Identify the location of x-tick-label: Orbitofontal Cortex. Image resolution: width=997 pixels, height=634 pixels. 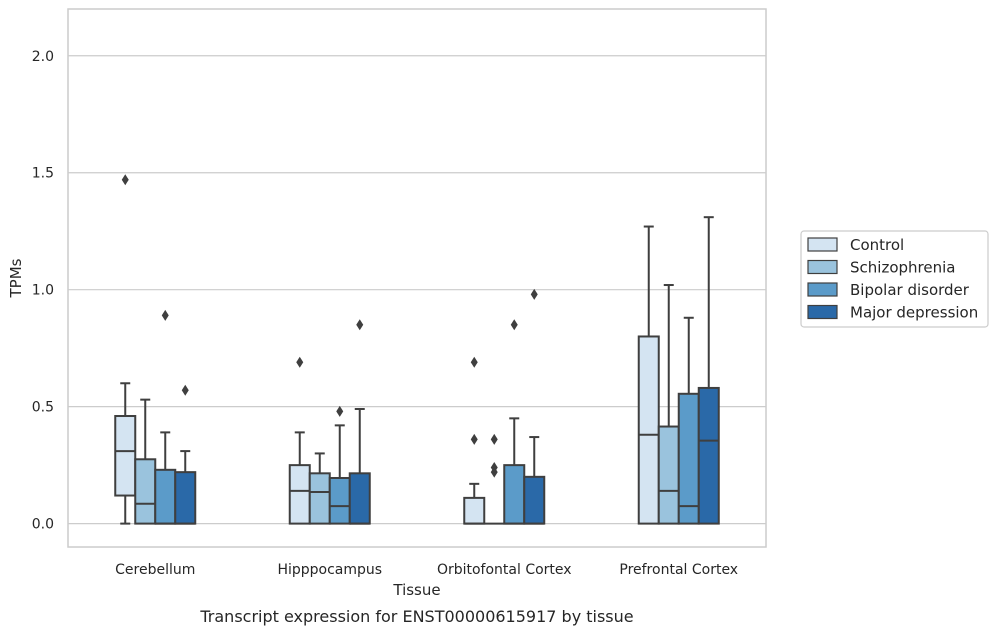
(504, 570).